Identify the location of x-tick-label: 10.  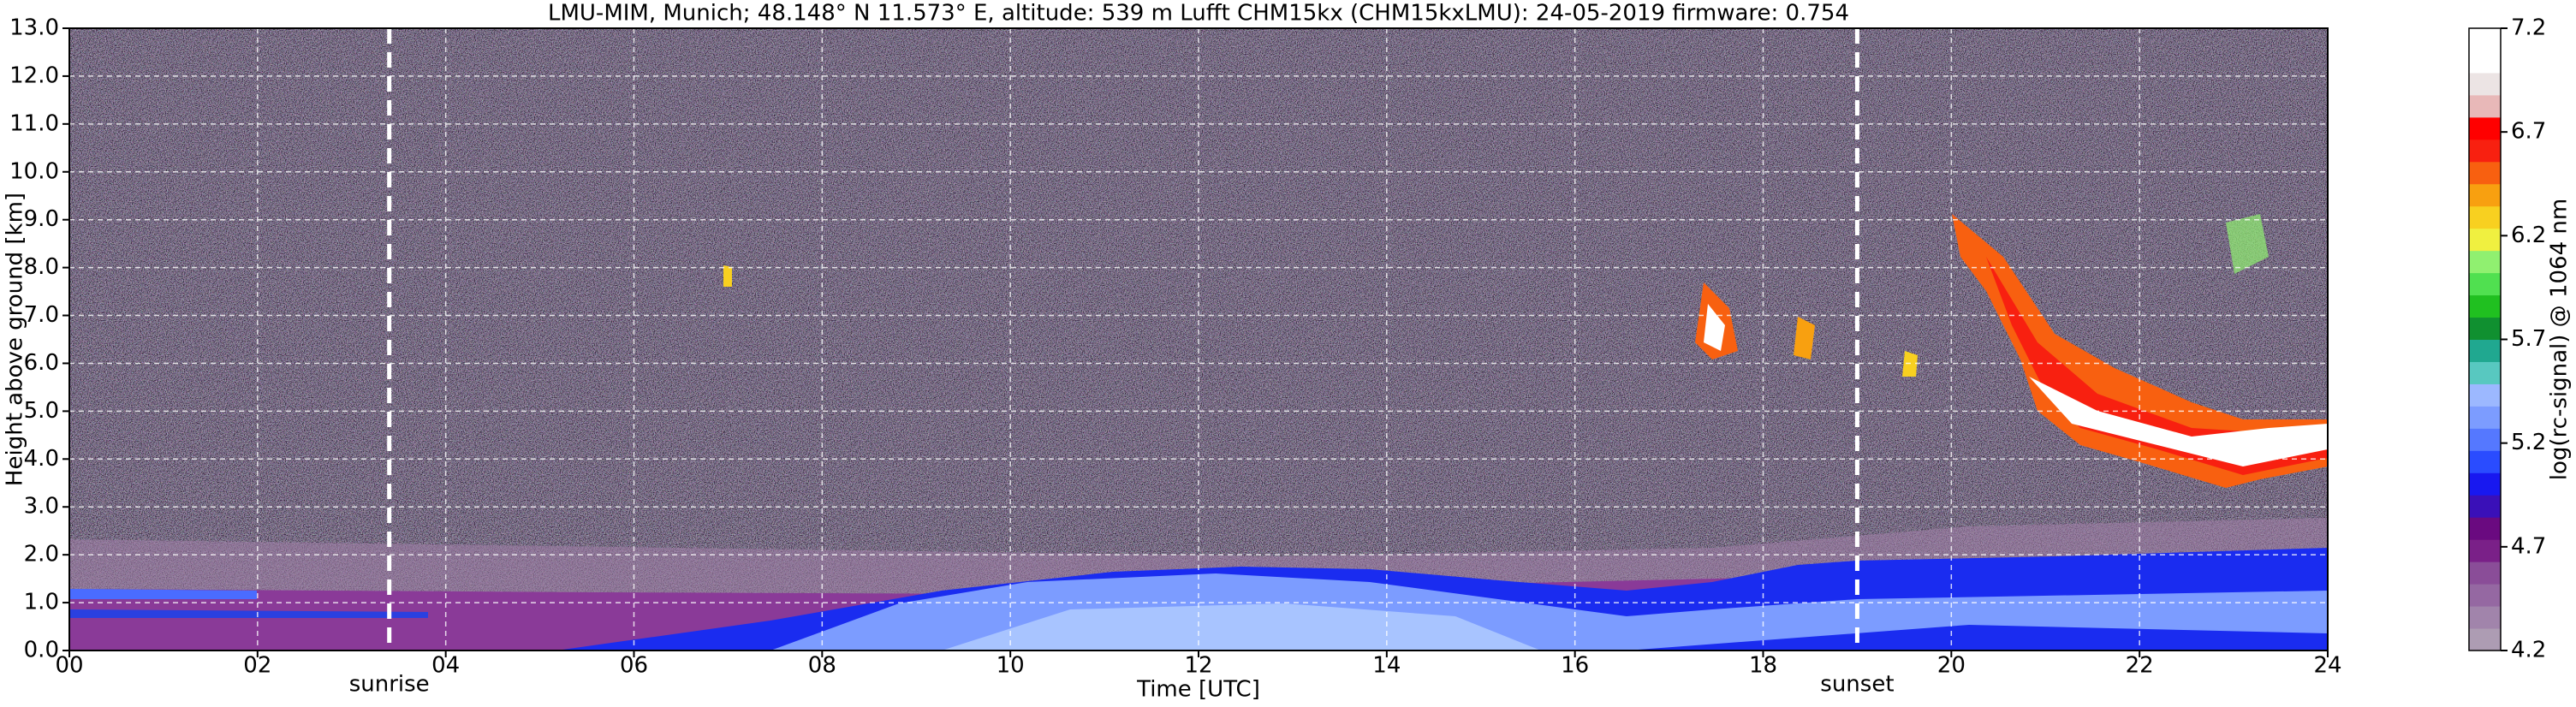
(1010, 666).